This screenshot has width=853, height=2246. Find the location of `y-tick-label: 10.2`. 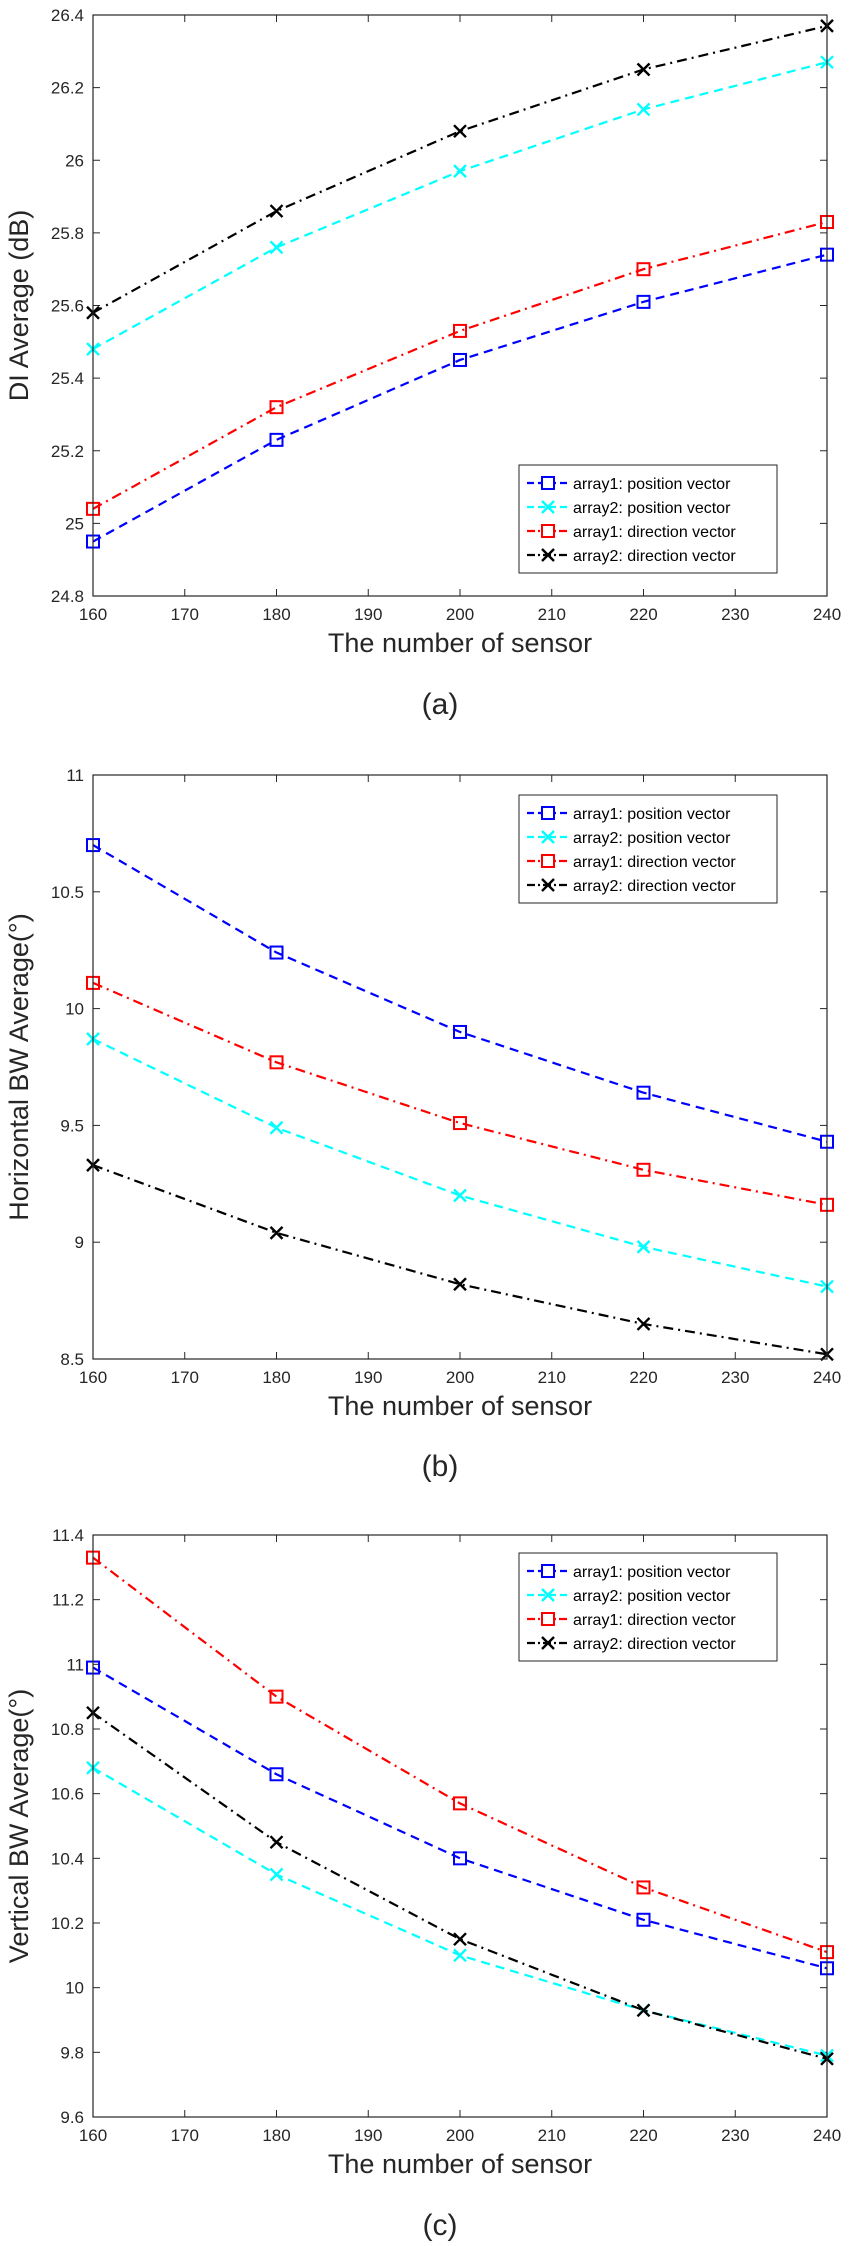

y-tick-label: 10.2 is located at coordinates (67, 1923).